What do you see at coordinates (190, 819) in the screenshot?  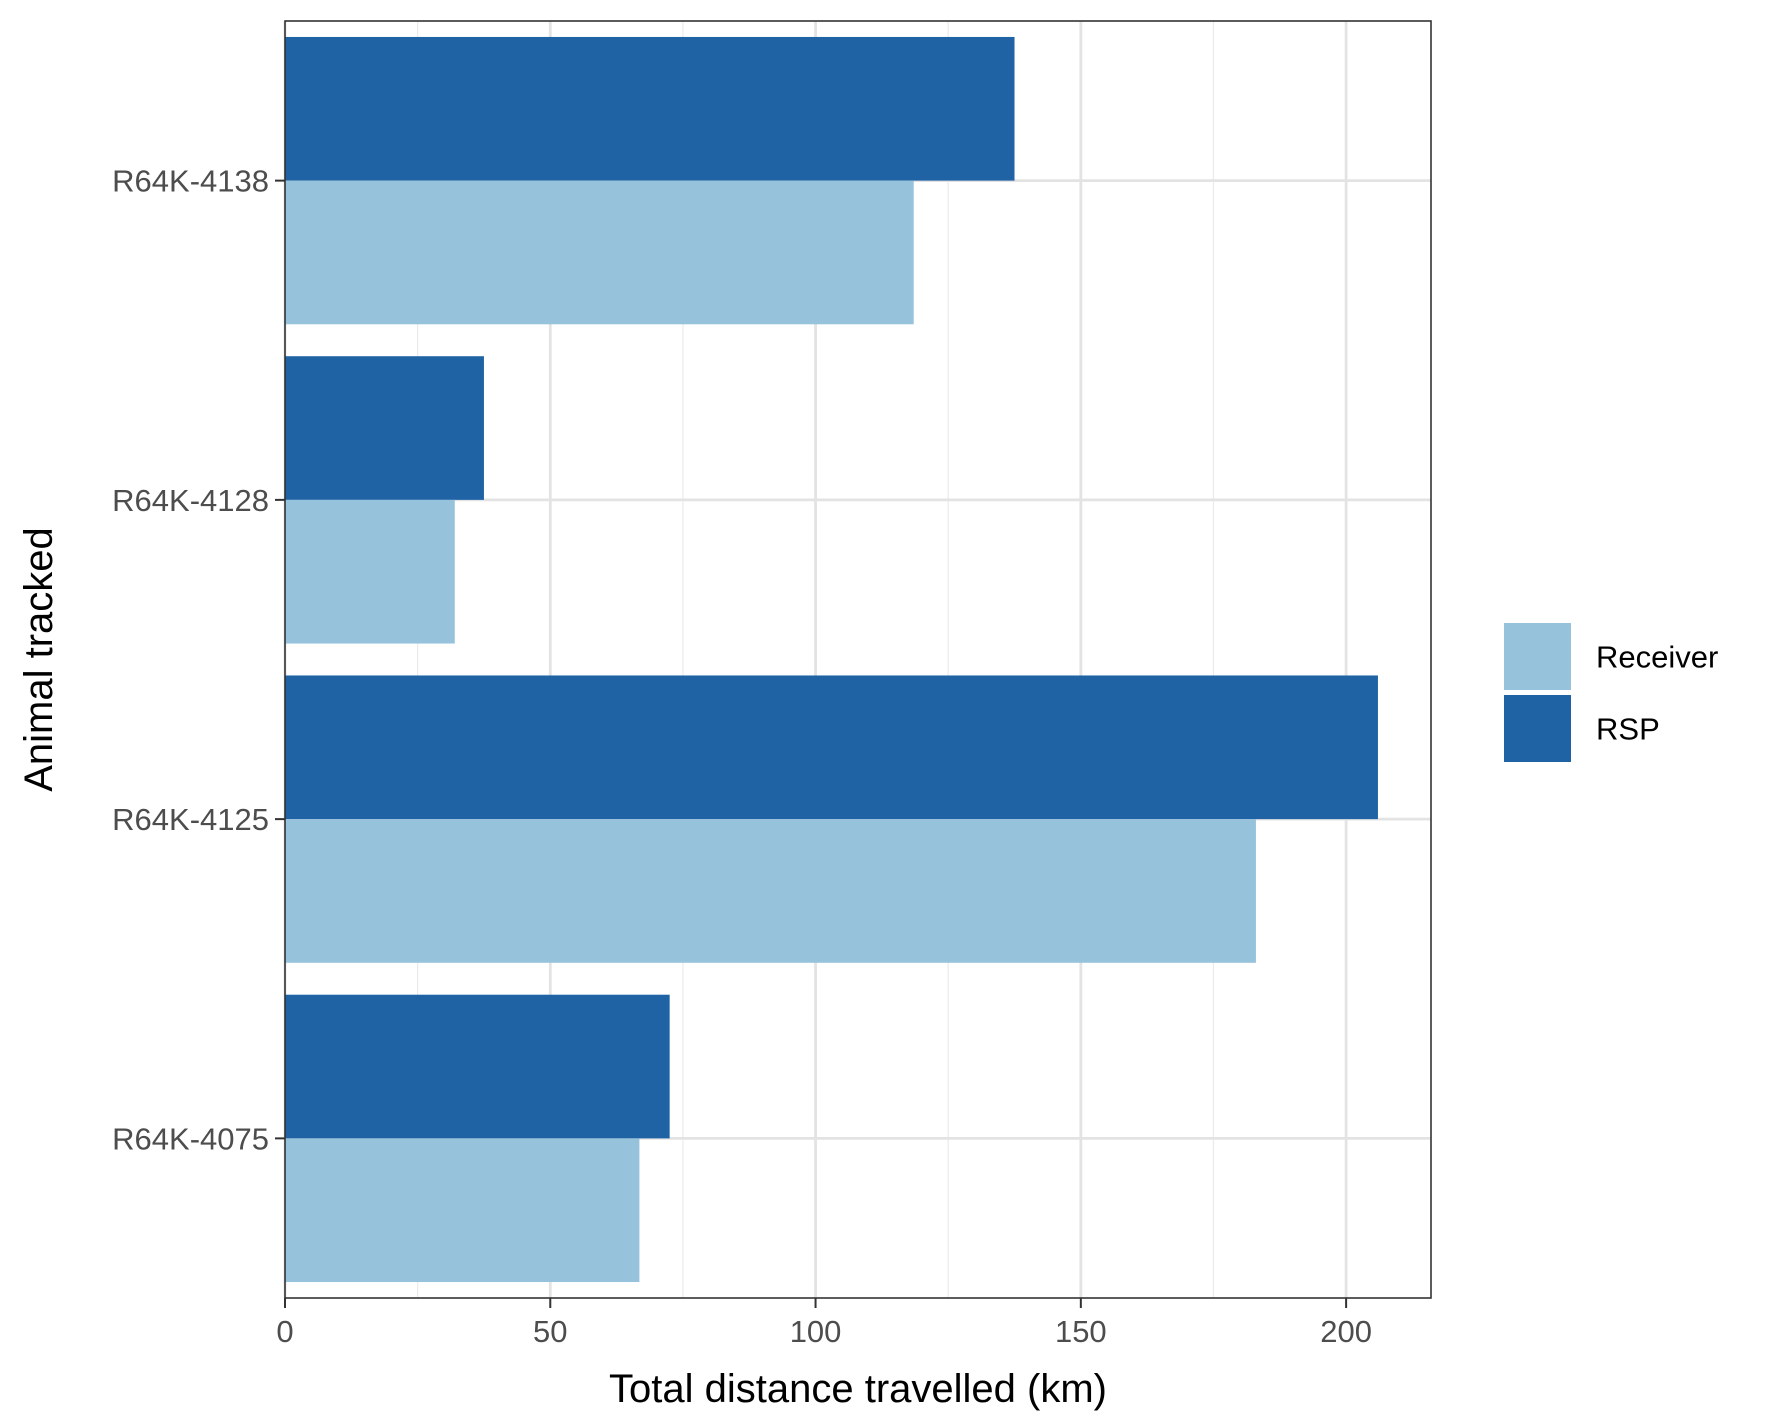 I see `y-tick-label: R64K-4125` at bounding box center [190, 819].